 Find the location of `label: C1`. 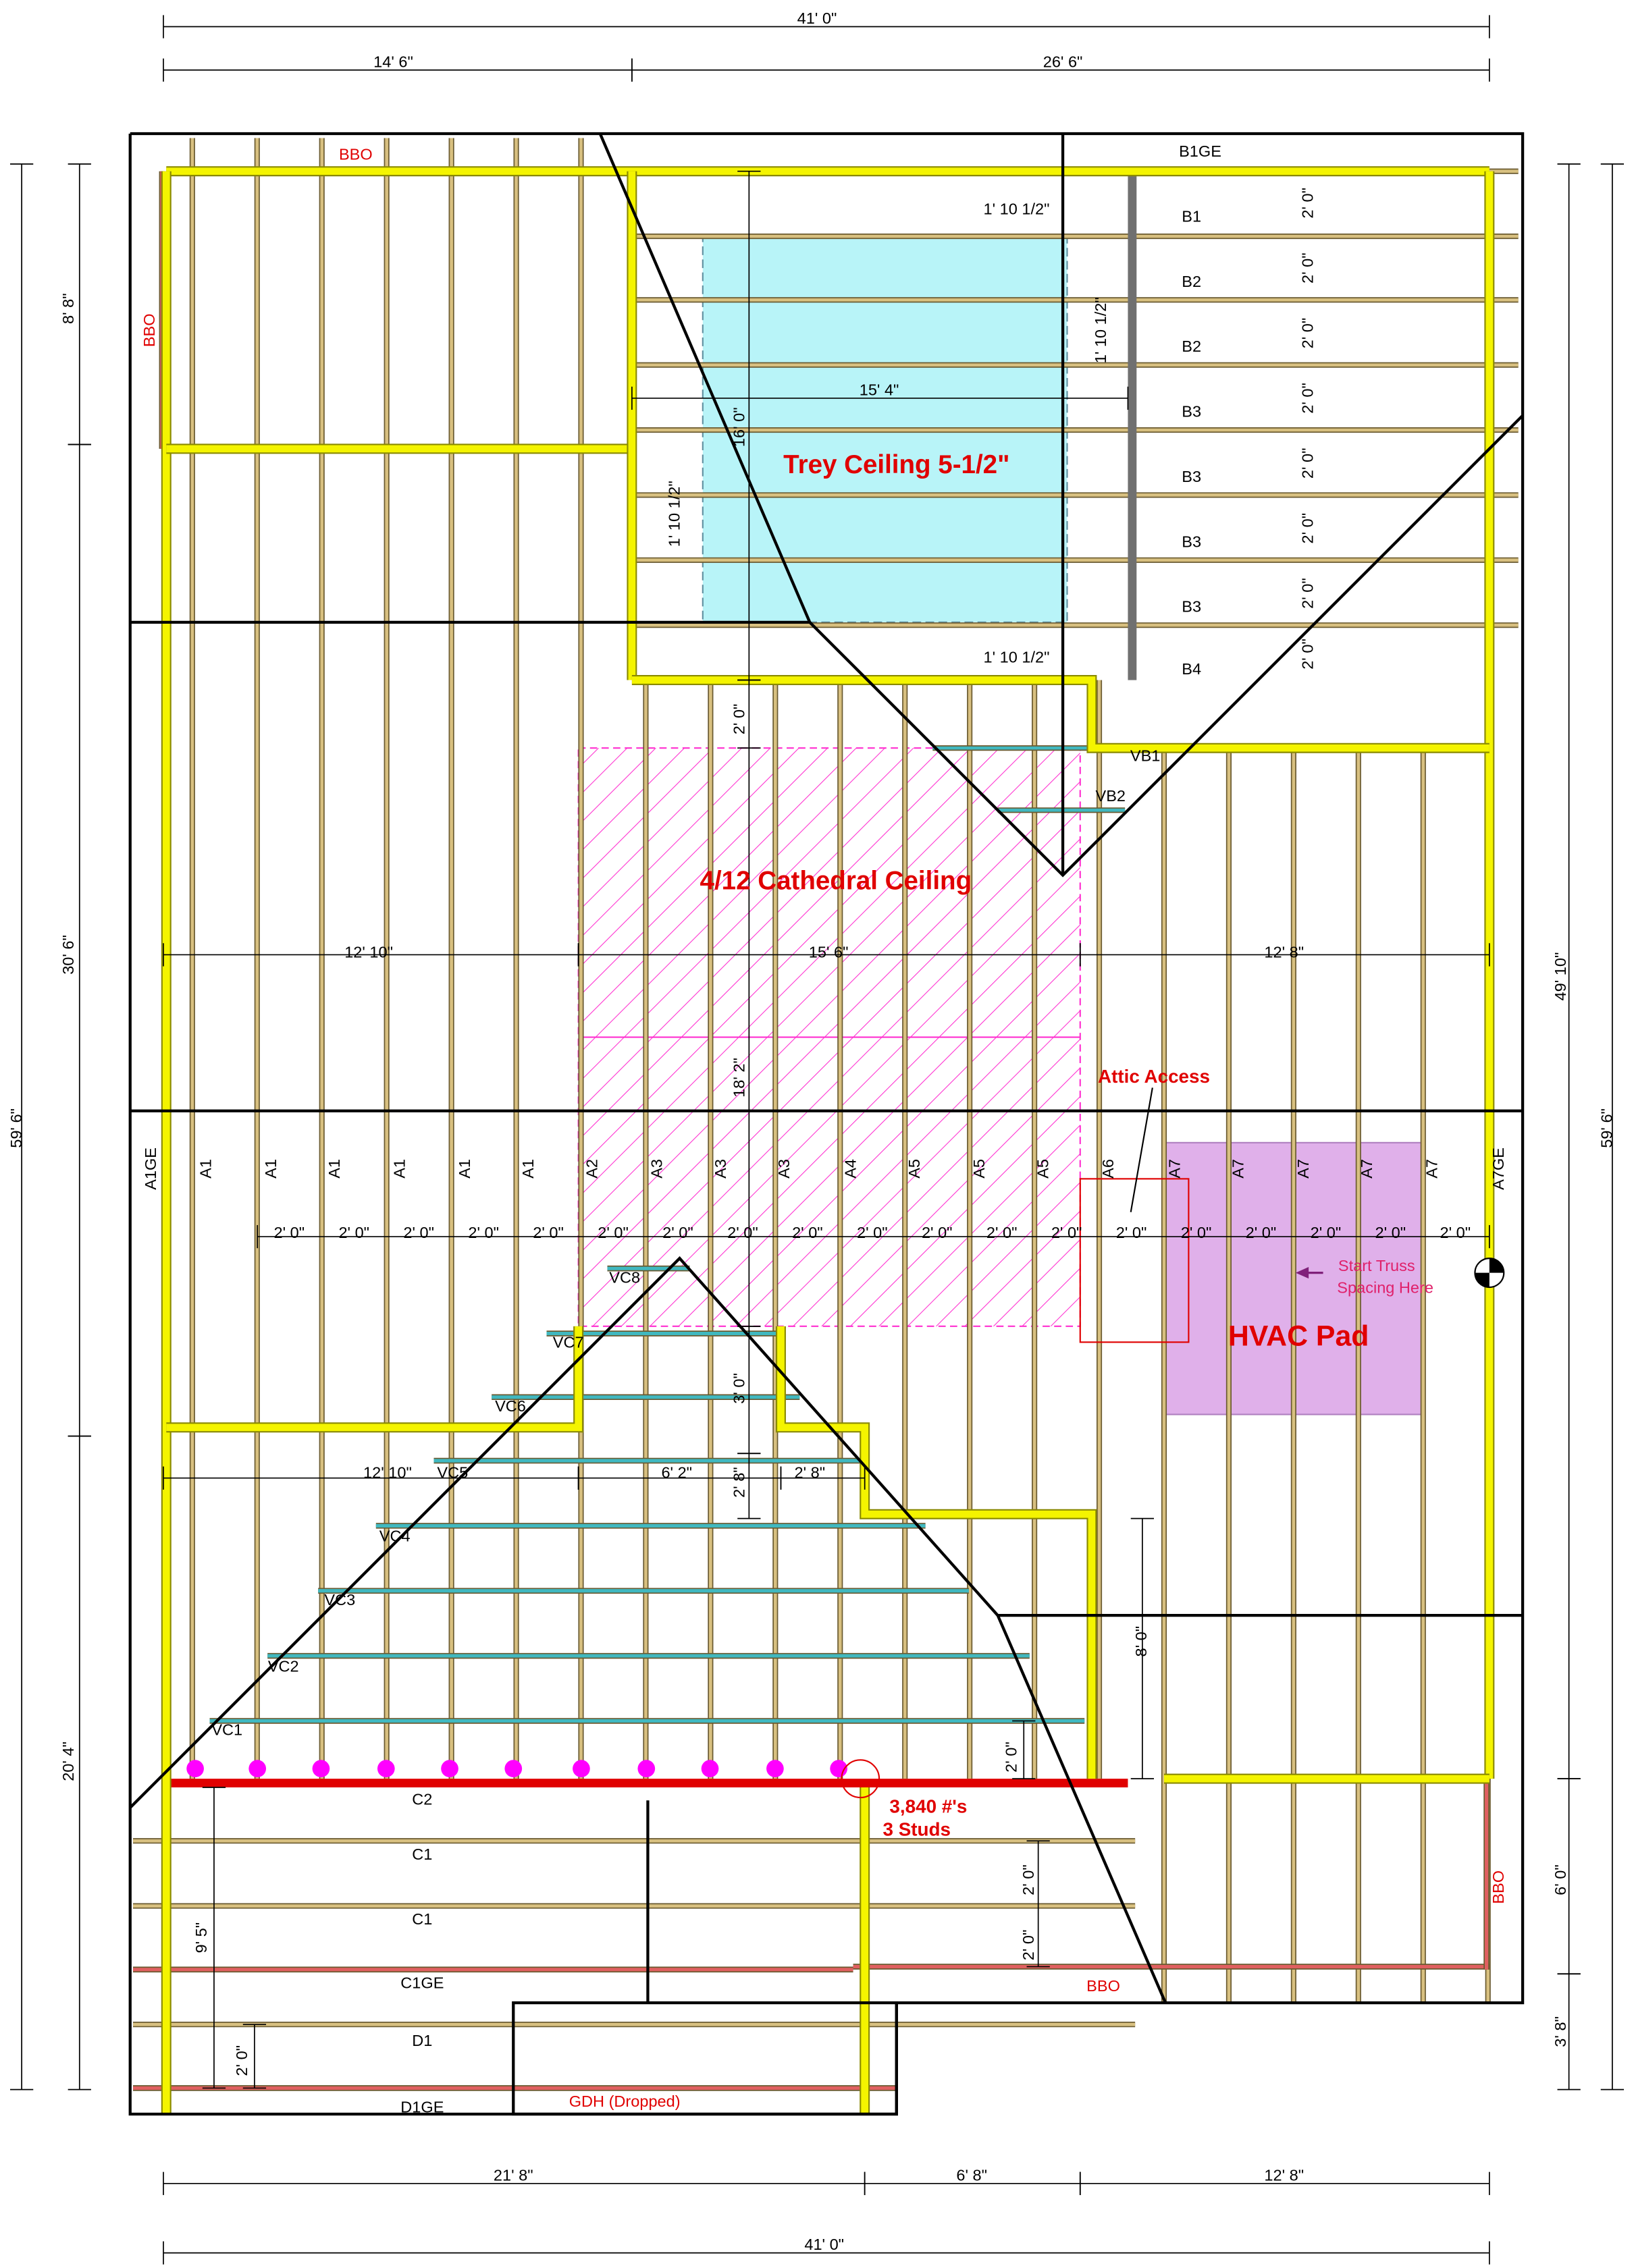

label: C1 is located at coordinates (422, 1919).